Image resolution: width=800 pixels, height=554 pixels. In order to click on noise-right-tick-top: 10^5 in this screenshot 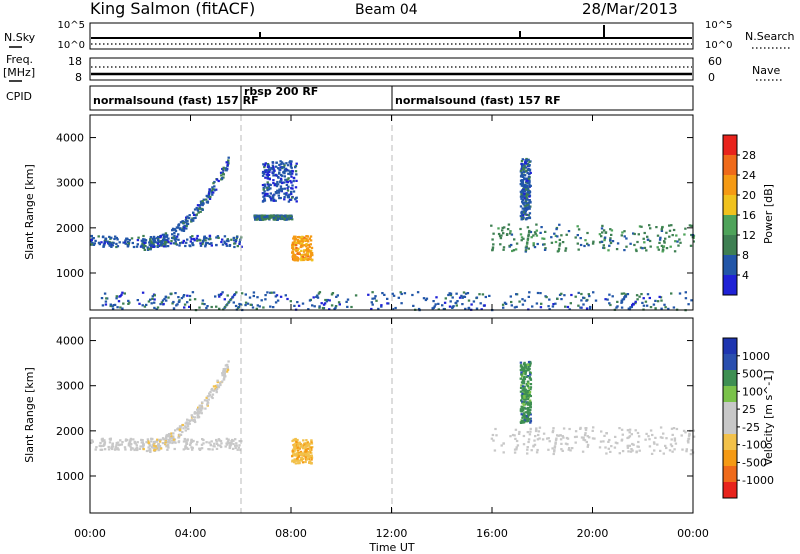, I will do `click(718, 25)`.